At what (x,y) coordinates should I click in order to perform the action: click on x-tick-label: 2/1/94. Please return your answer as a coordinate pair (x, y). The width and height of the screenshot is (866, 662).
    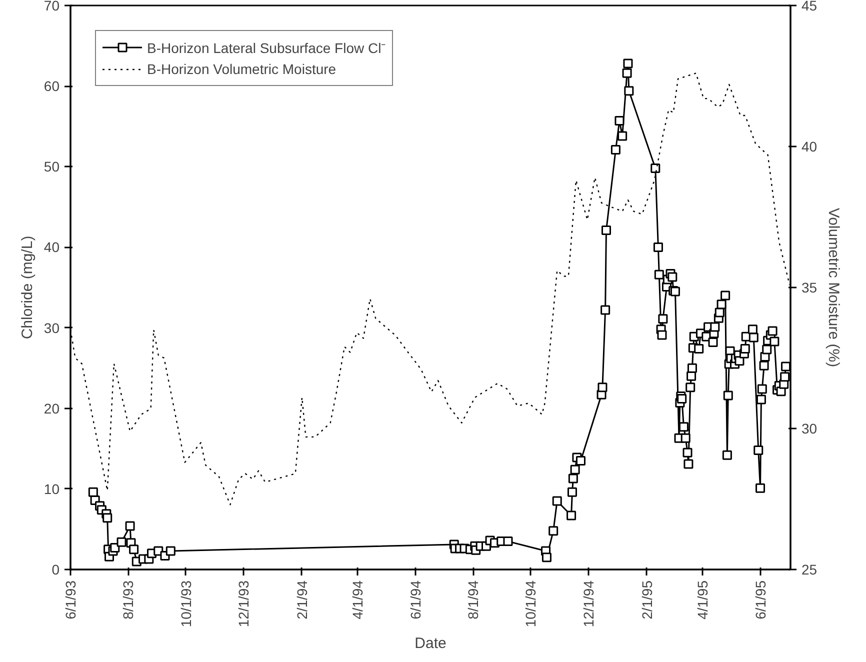
    Looking at the image, I should click on (302, 600).